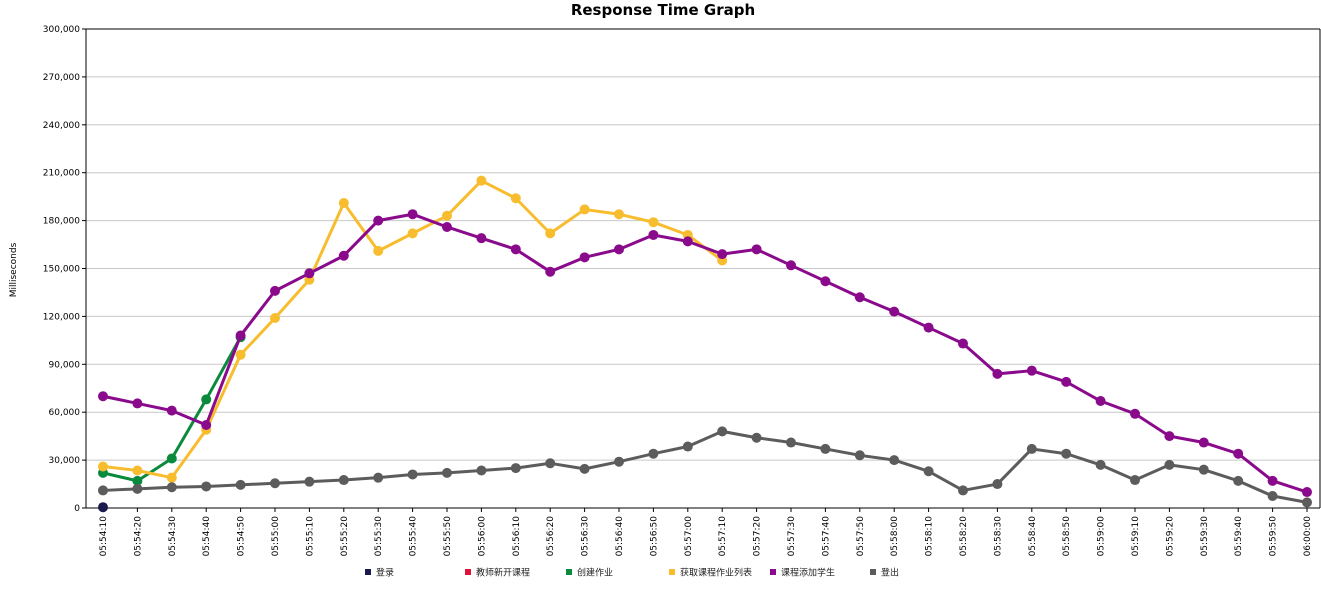  What do you see at coordinates (61, 317) in the screenshot?
I see `y-tick-label: 120,000` at bounding box center [61, 317].